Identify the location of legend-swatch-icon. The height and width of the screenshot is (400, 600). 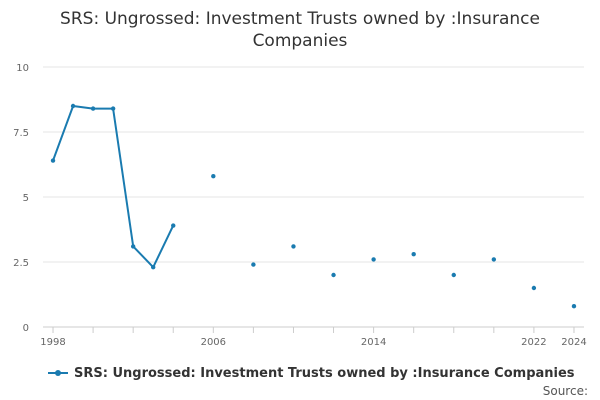
(58, 373).